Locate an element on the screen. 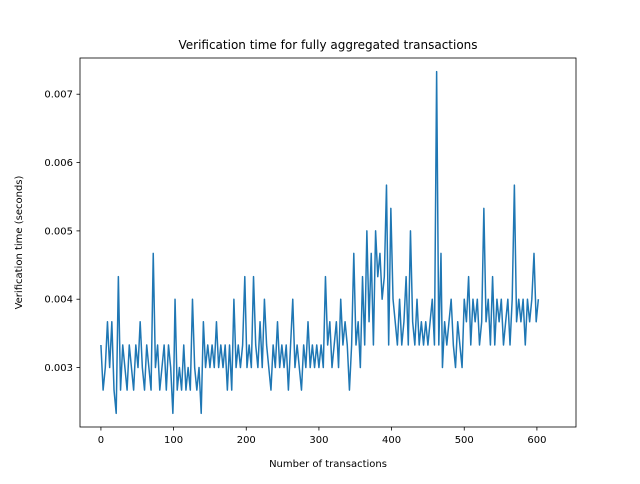 This screenshot has height=484, width=640. y-tick-label: 0.004 is located at coordinates (58, 300).